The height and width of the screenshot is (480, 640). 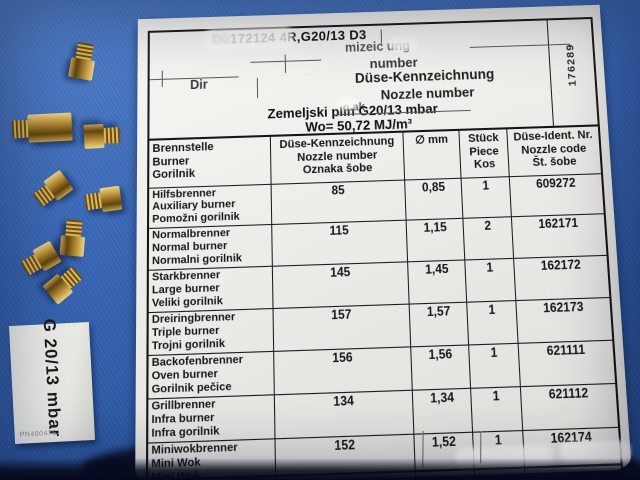 What do you see at coordinates (432, 154) in the screenshot?
I see `header-diameter: ∅ mm` at bounding box center [432, 154].